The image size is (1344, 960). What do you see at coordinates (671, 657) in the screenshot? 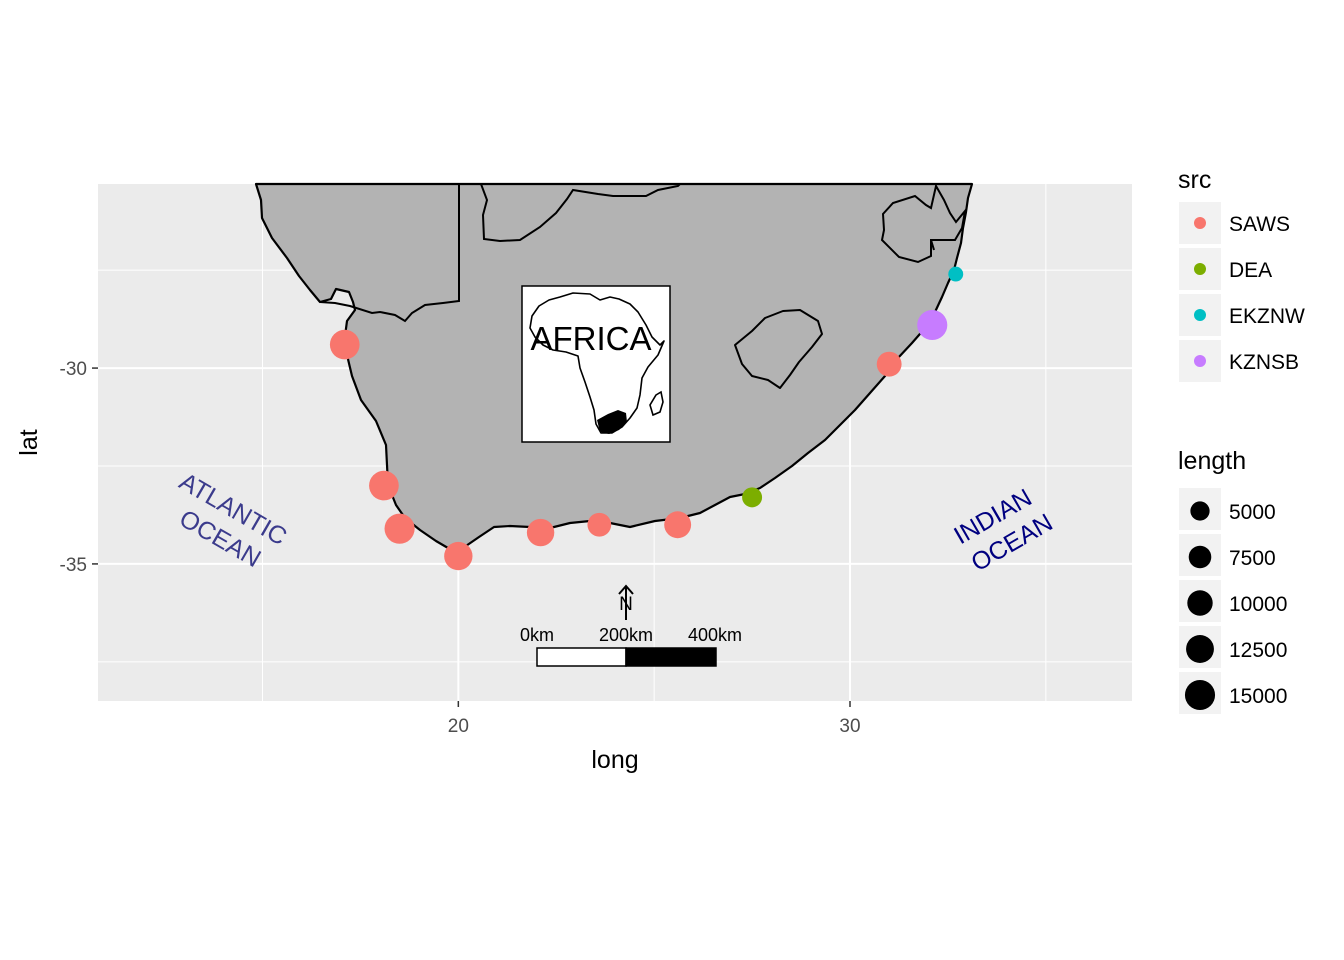
I see `scale-bar-segment-black` at bounding box center [671, 657].